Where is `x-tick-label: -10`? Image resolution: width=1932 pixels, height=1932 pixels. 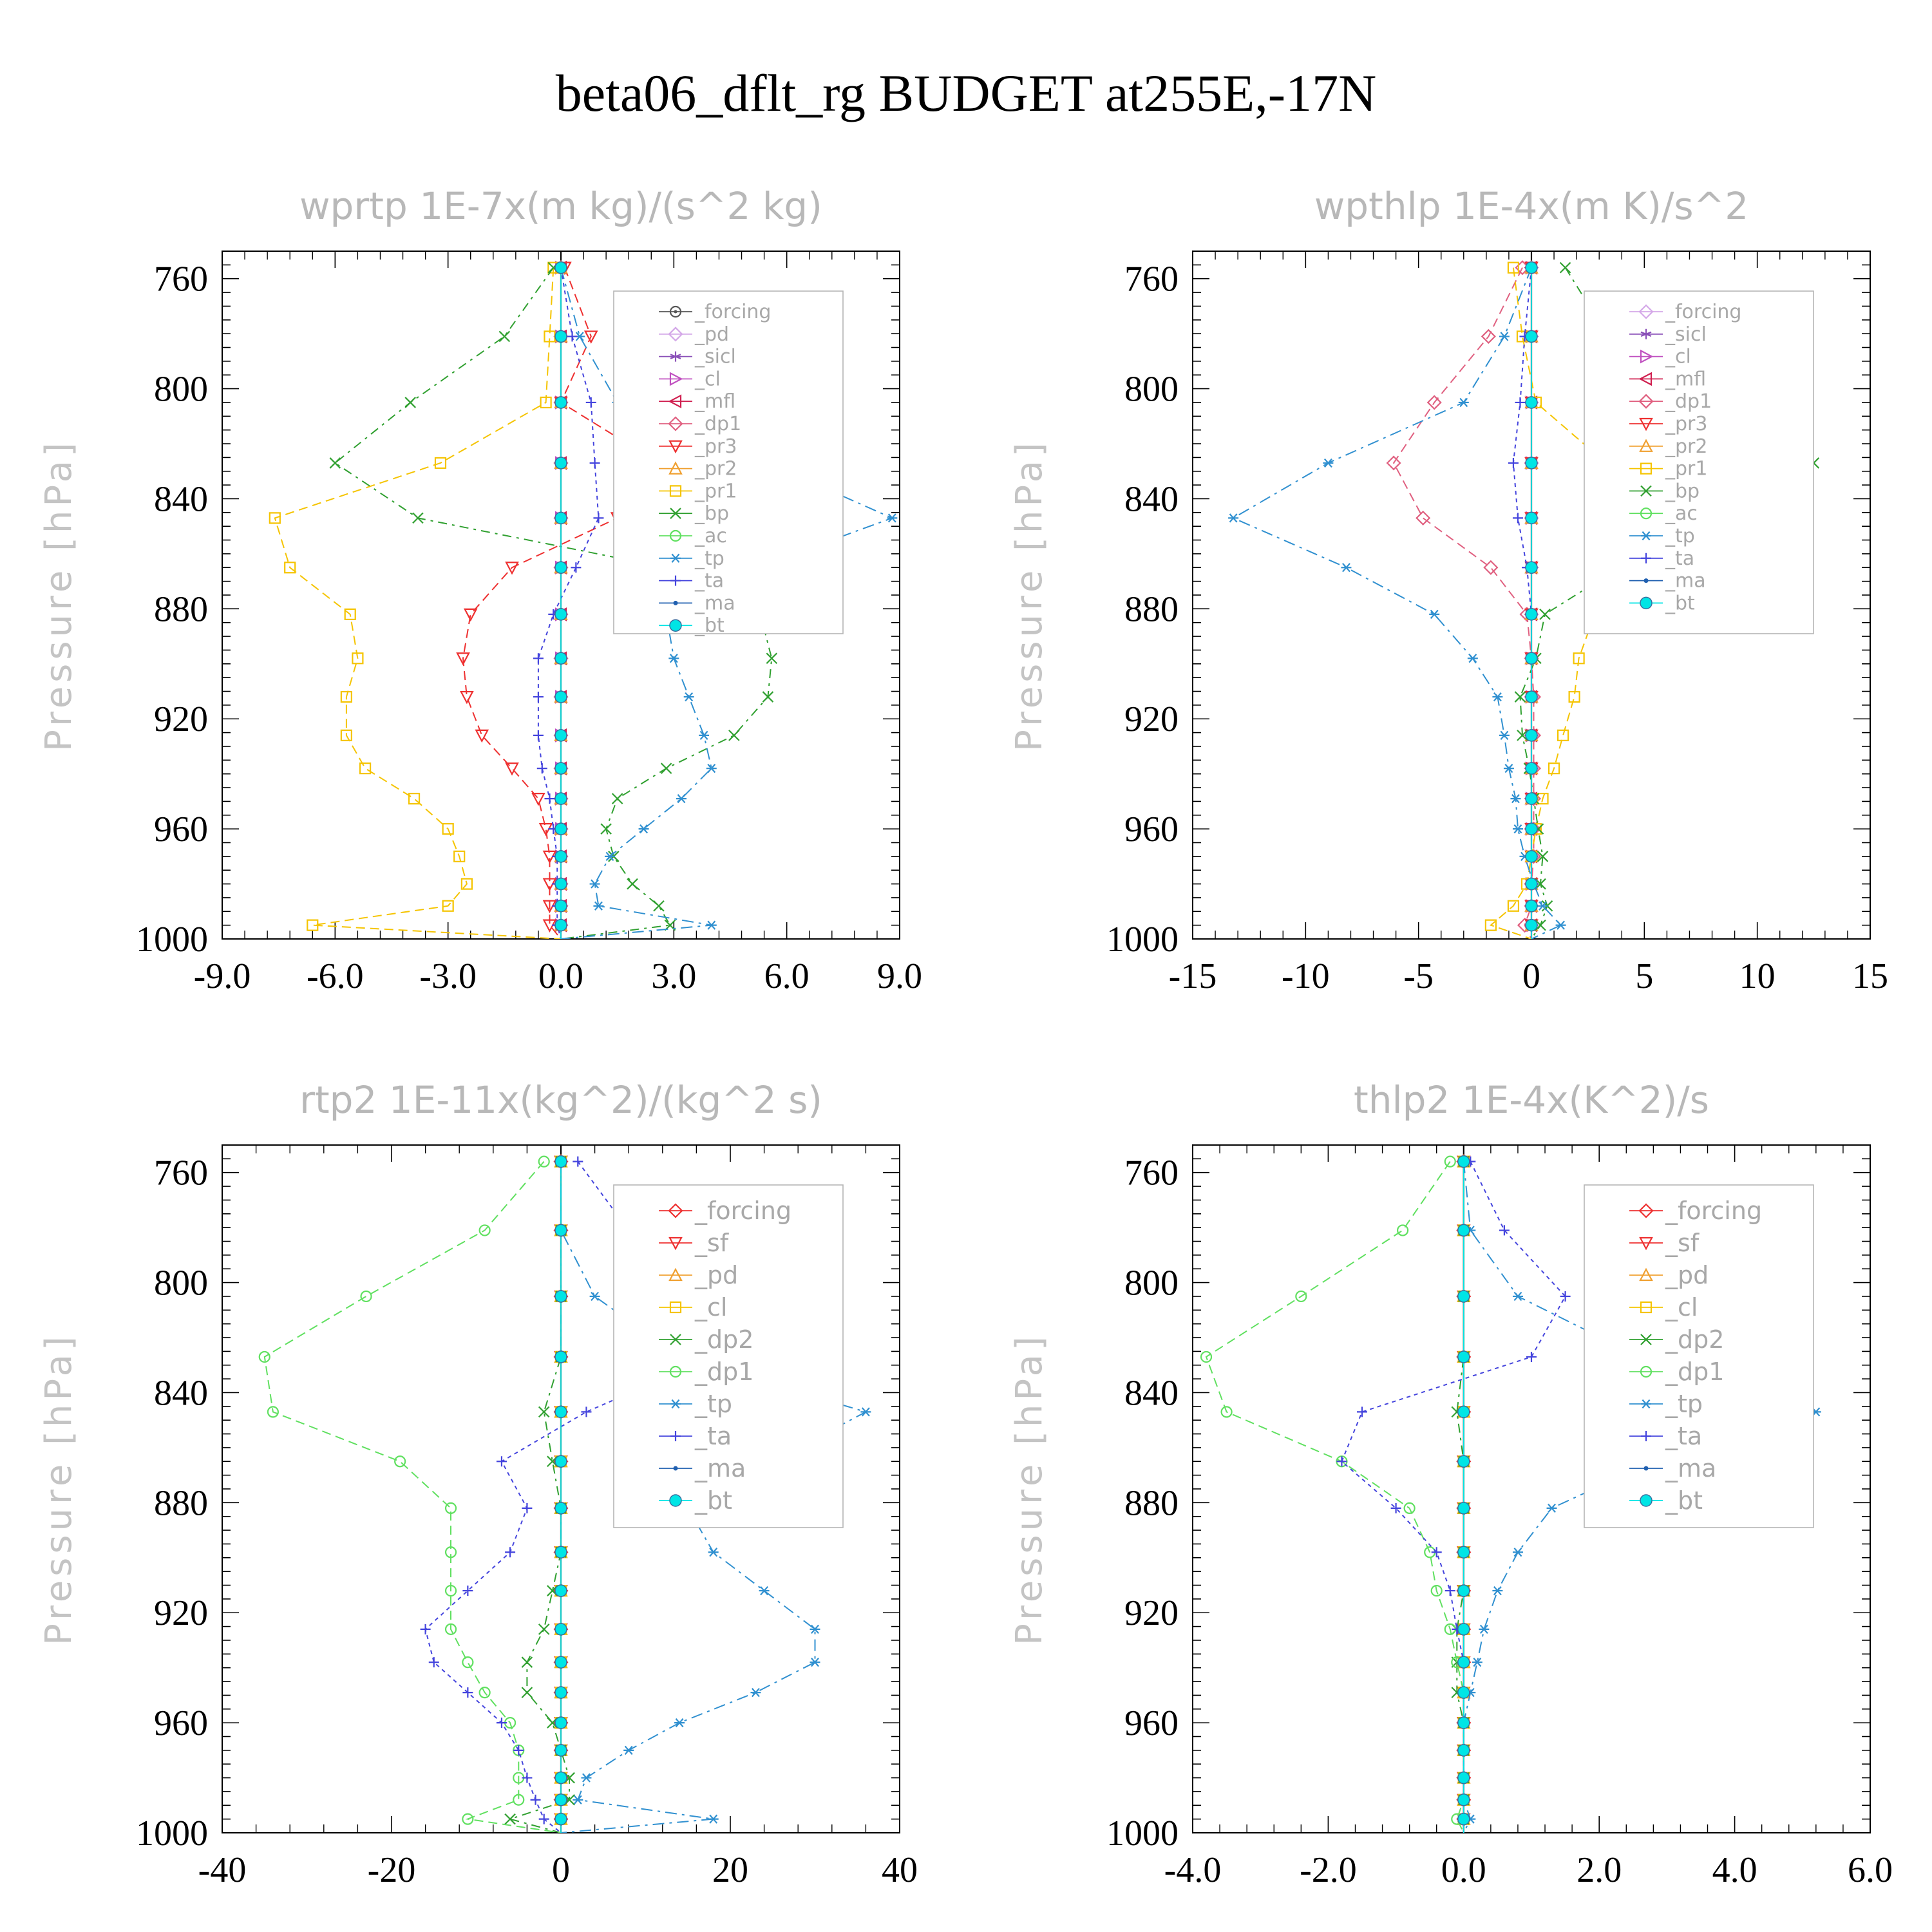
x-tick-label: -10 is located at coordinates (1306, 976).